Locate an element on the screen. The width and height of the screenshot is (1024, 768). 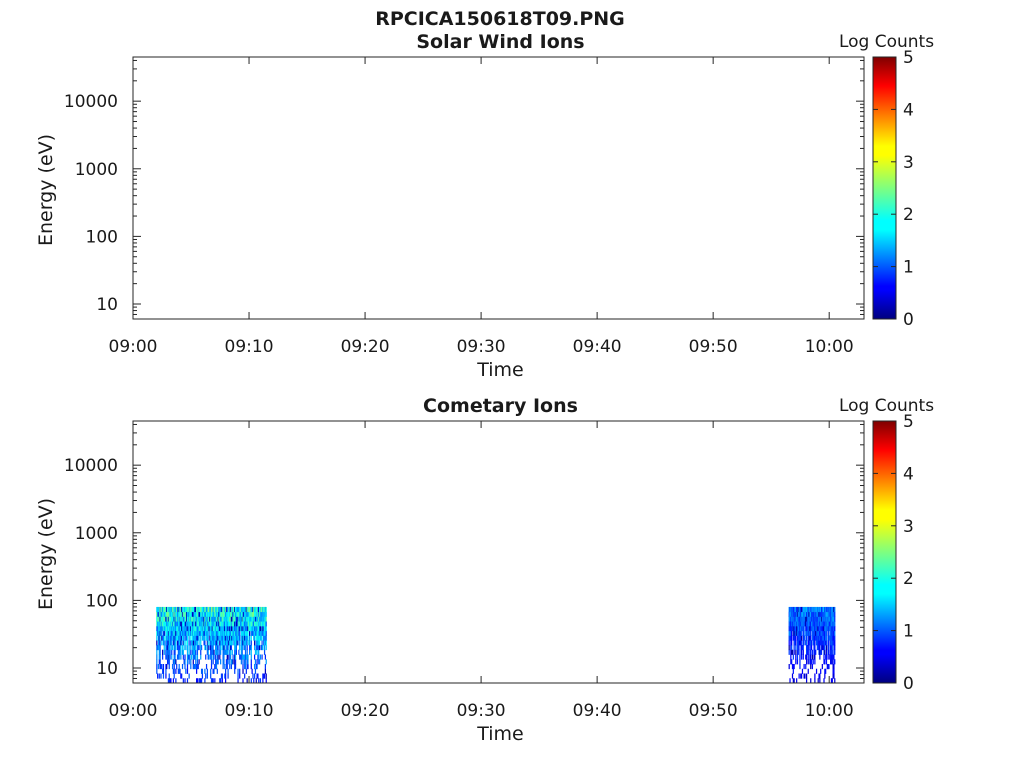
colorbar-tick-label: 5 is located at coordinates (908, 422).